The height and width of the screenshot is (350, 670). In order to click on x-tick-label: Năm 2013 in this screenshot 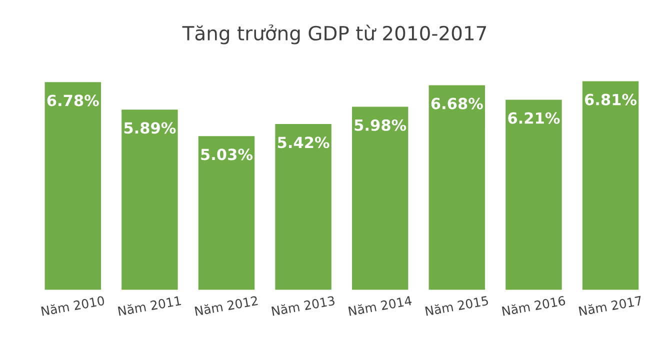, I will do `click(303, 305)`.